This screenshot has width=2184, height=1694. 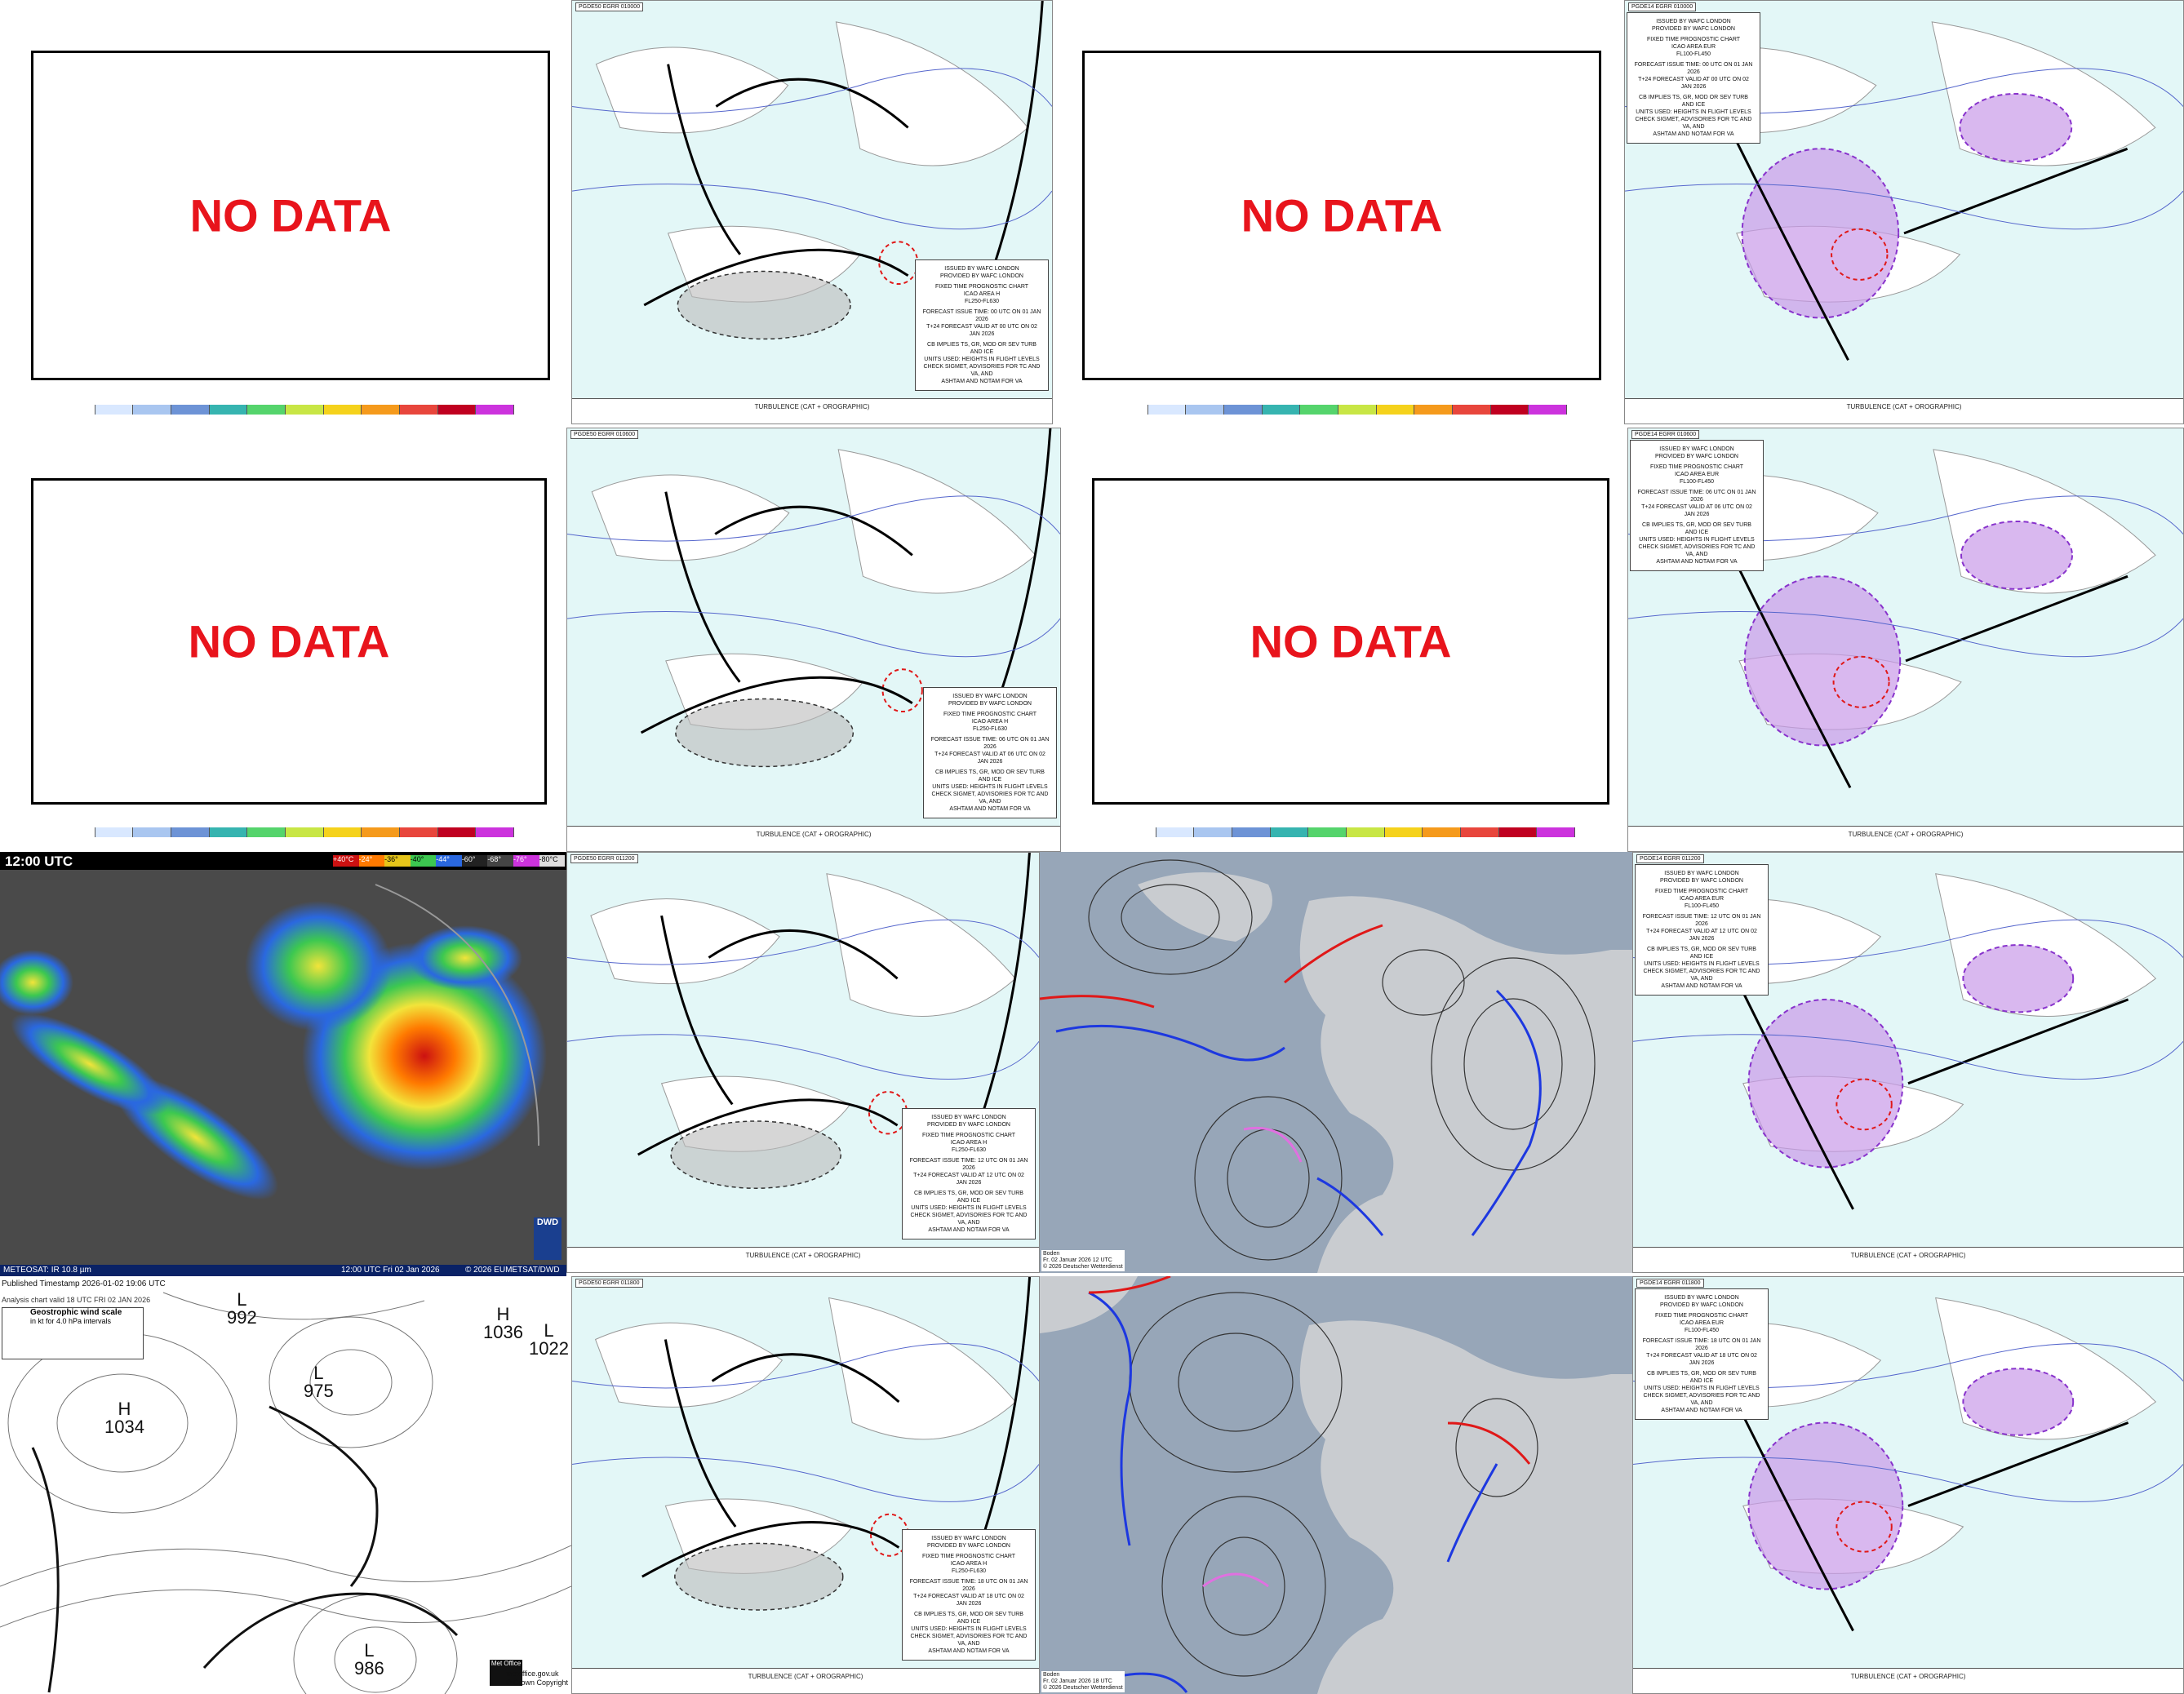 I want to click on pressure-label: L 1022, so click(x=549, y=1339).